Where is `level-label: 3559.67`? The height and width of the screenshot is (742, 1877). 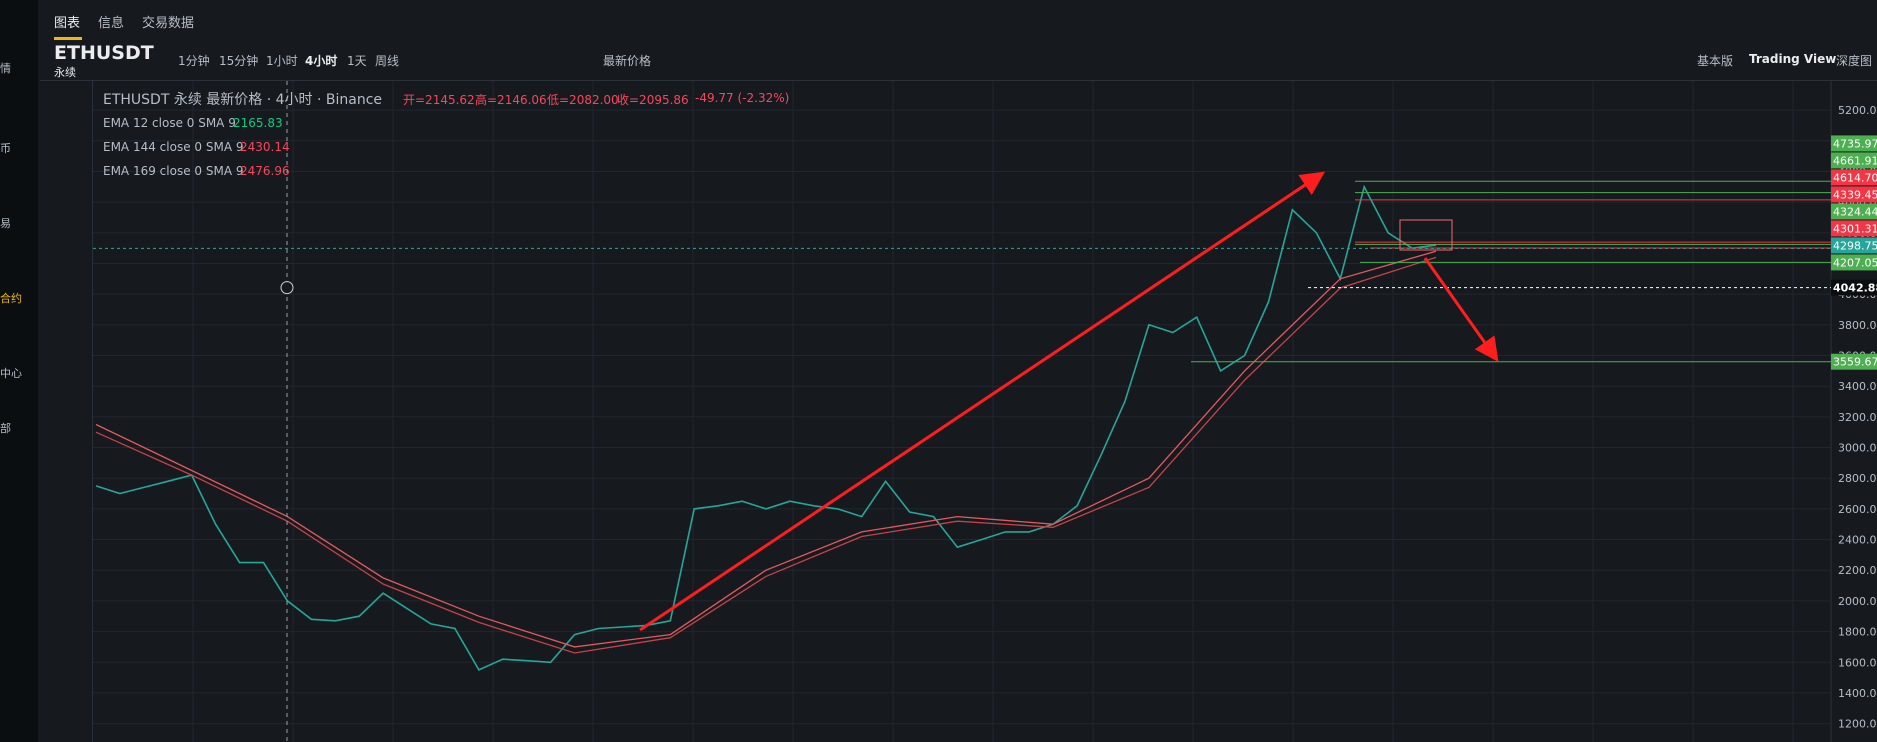
level-label: 3559.67 is located at coordinates (1855, 362).